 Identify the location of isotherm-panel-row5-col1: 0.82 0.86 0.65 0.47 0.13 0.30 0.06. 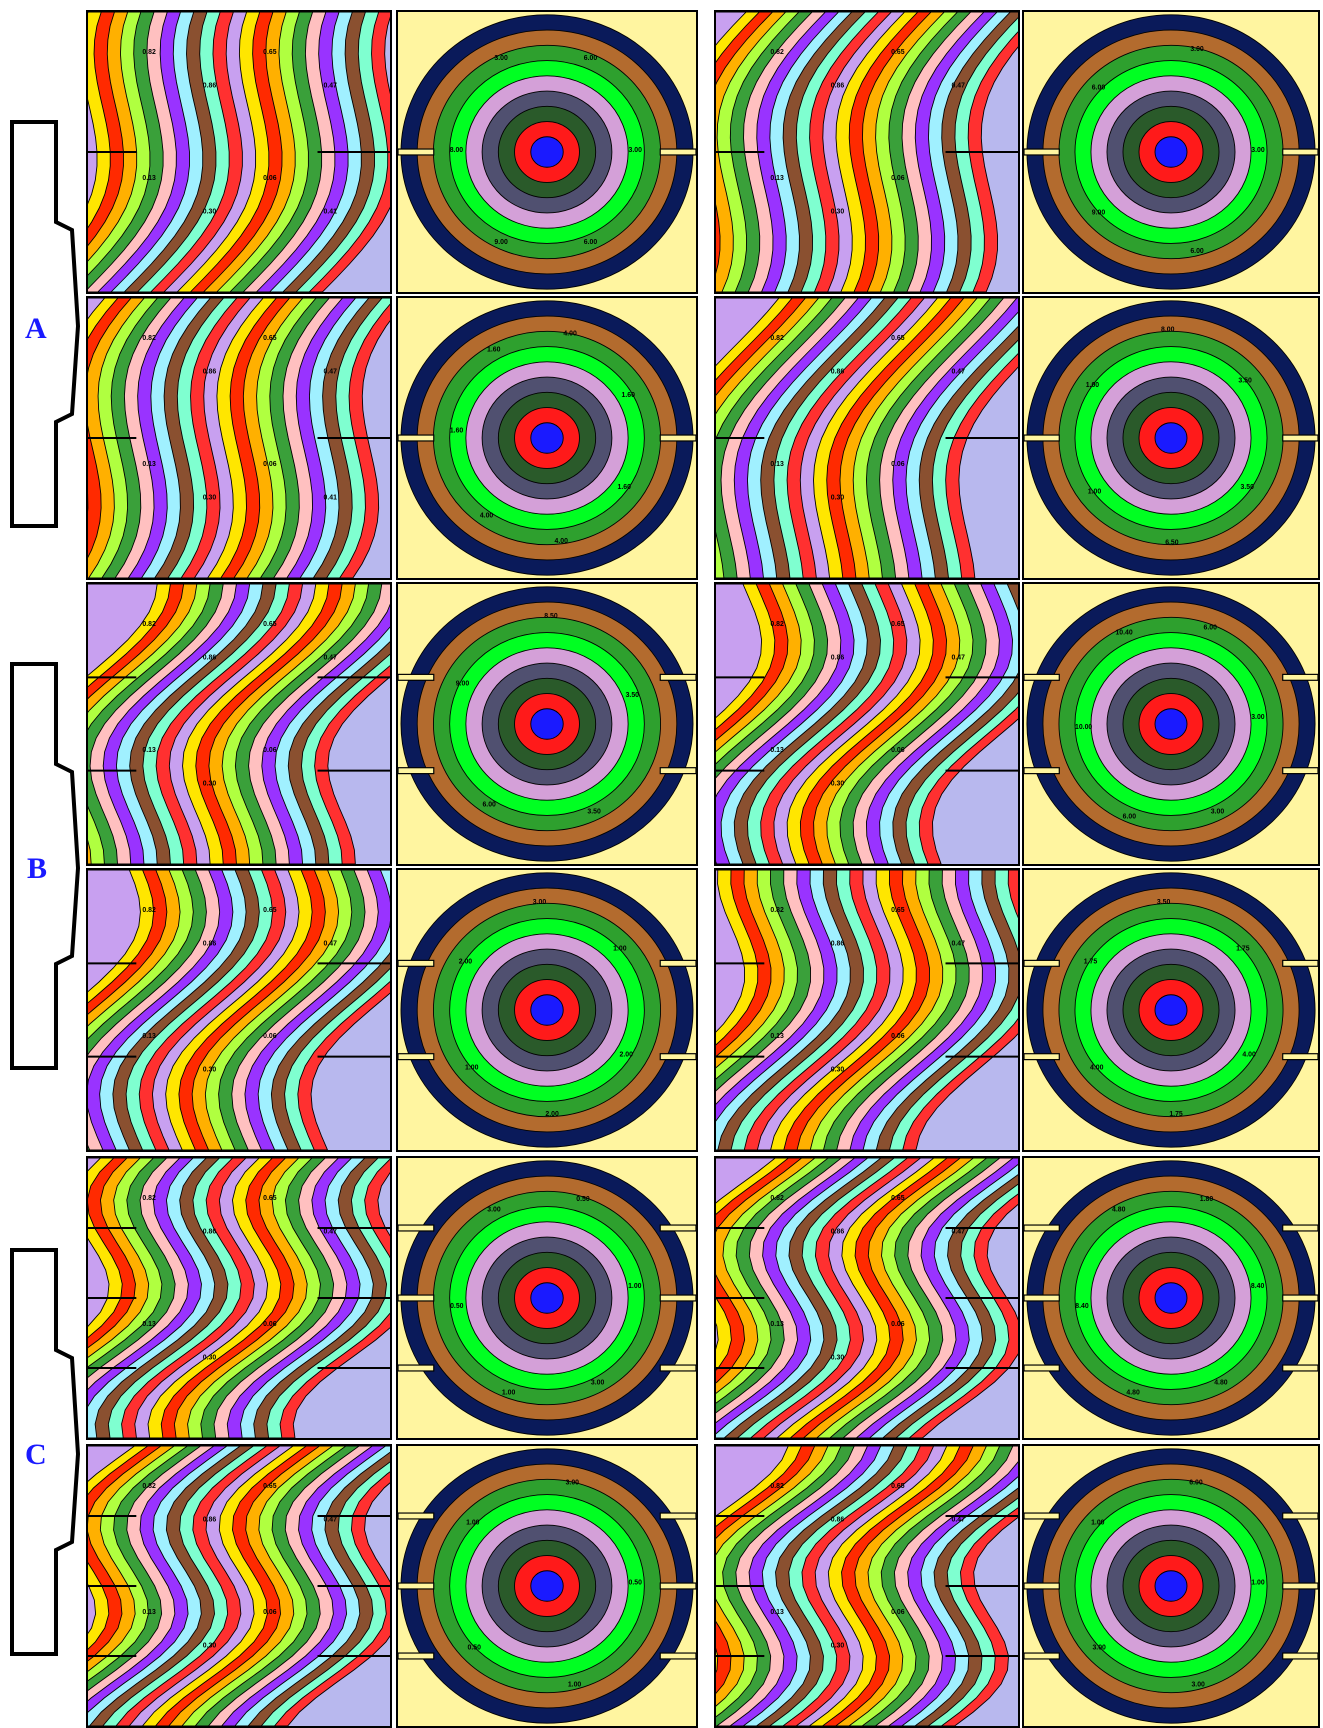
(239, 1298).